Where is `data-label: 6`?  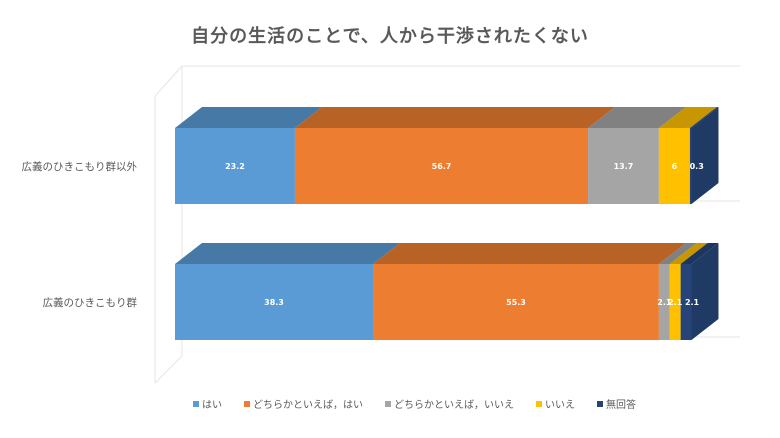 data-label: 6 is located at coordinates (675, 166).